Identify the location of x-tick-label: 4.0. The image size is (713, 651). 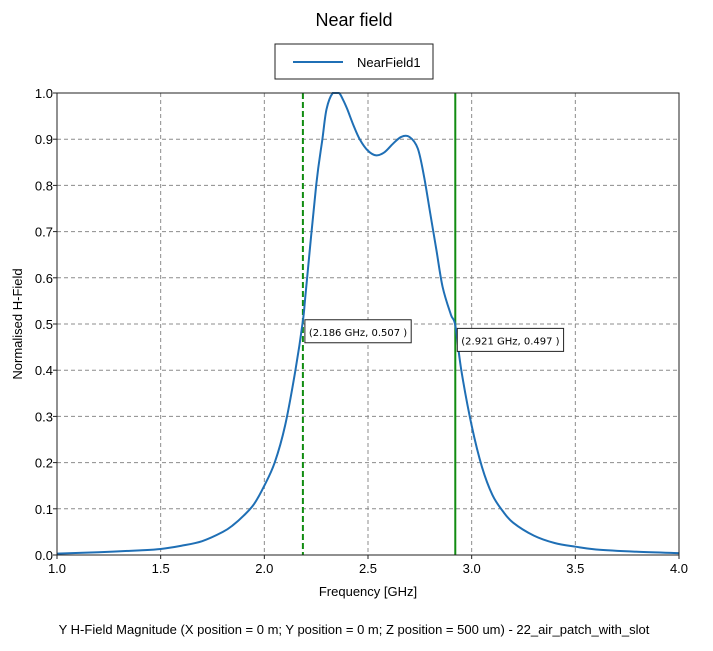
(679, 568).